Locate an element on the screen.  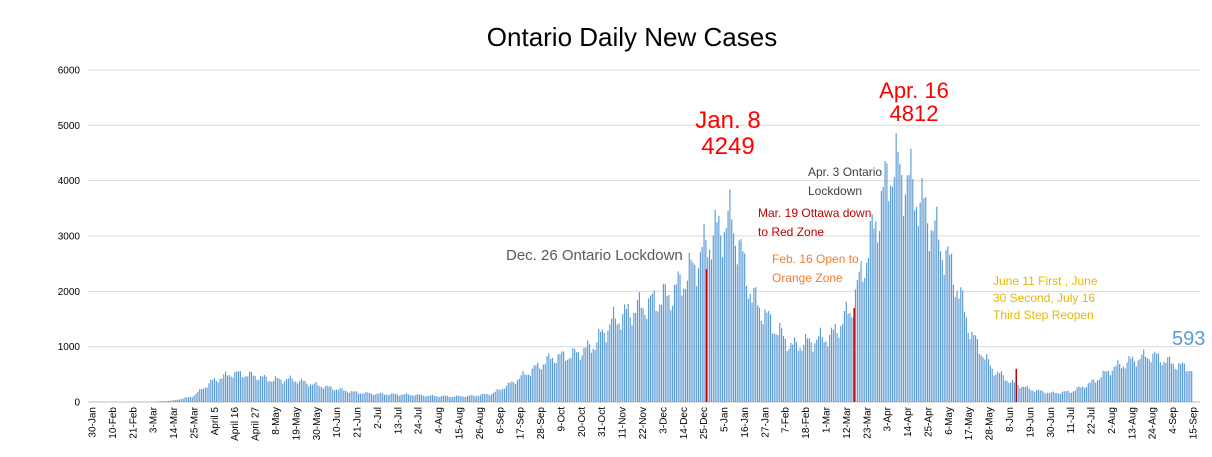
annotation-line: 4812 is located at coordinates (914, 113).